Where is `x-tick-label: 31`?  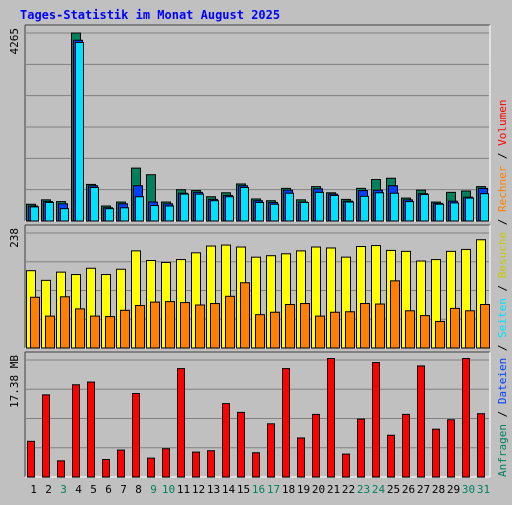
x-tick-label: 31 is located at coordinates (483, 489).